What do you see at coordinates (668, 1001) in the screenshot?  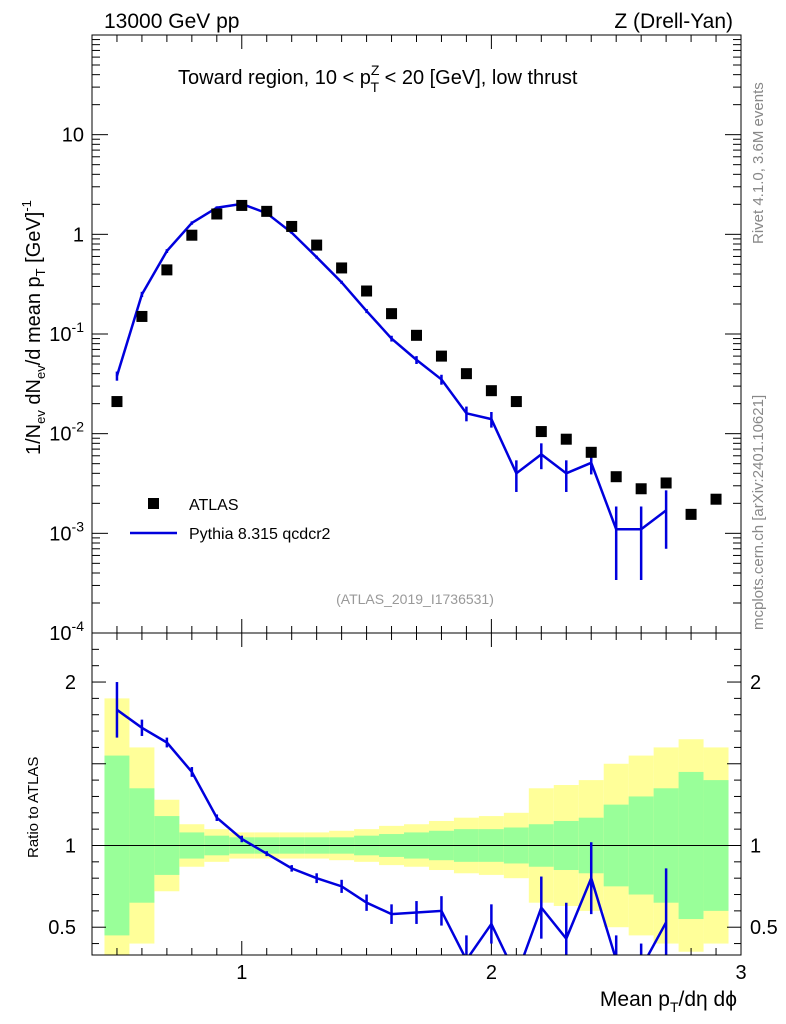 I see `x-axis-label: Mean pT/dη dϕ` at bounding box center [668, 1001].